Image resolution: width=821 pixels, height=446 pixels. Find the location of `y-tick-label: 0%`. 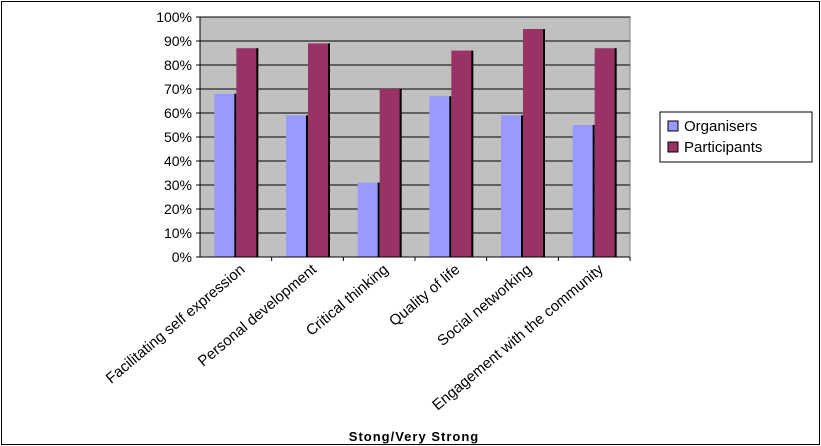

y-tick-label: 0% is located at coordinates (182, 257).